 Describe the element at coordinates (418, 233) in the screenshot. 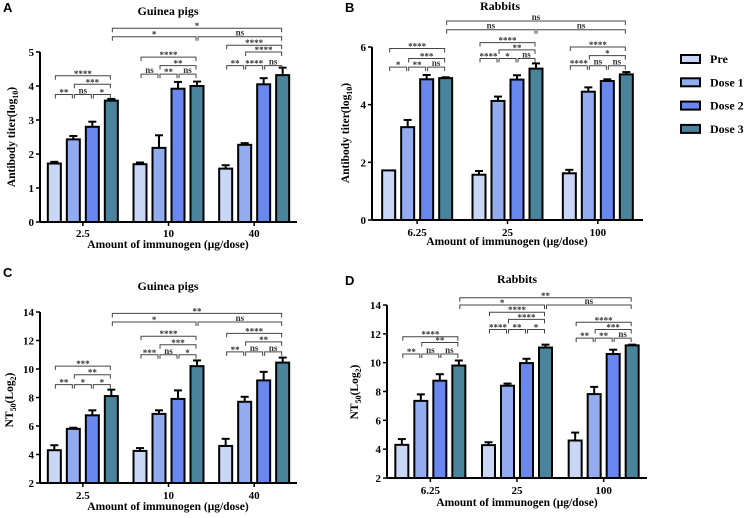

I see `x-tick-label: 6.25` at that location.